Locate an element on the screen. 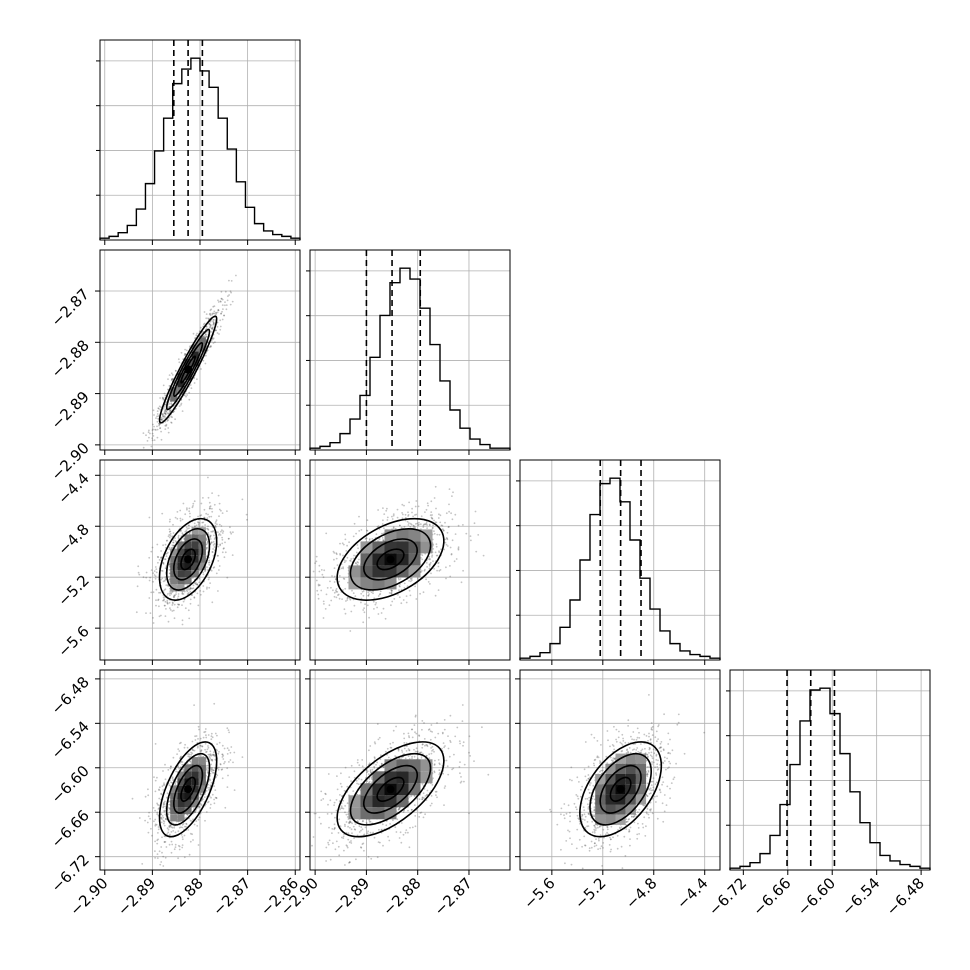 The width and height of the screenshot is (970, 970). y-tick-label: −6.54 is located at coordinates (70, 739).